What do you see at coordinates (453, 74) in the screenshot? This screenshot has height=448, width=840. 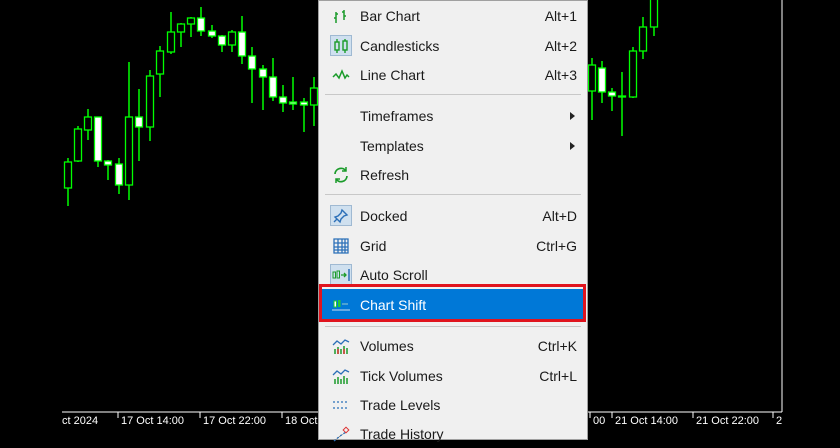 I see `menu-item-line-chart: Line Chart Alt+3` at bounding box center [453, 74].